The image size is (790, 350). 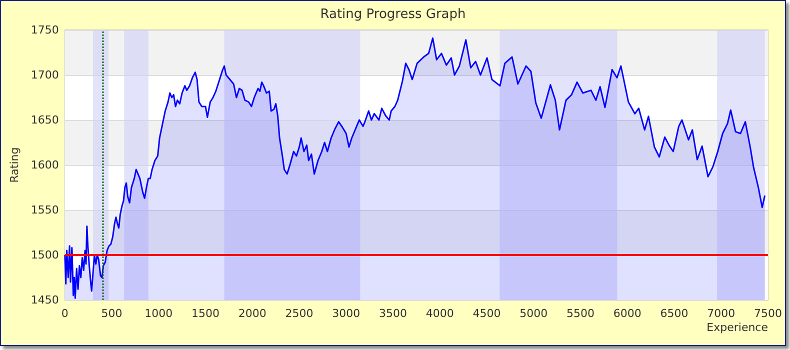 What do you see at coordinates (64, 313) in the screenshot?
I see `x-tick-label: 0` at bounding box center [64, 313].